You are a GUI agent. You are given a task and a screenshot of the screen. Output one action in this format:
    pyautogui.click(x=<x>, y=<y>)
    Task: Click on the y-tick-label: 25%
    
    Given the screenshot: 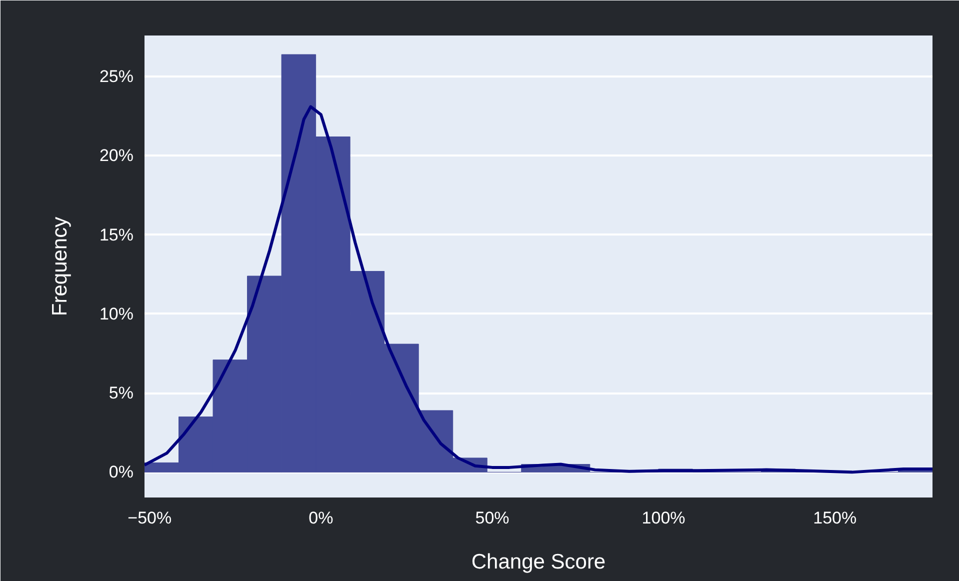 What is the action you would take?
    pyautogui.click(x=116, y=76)
    